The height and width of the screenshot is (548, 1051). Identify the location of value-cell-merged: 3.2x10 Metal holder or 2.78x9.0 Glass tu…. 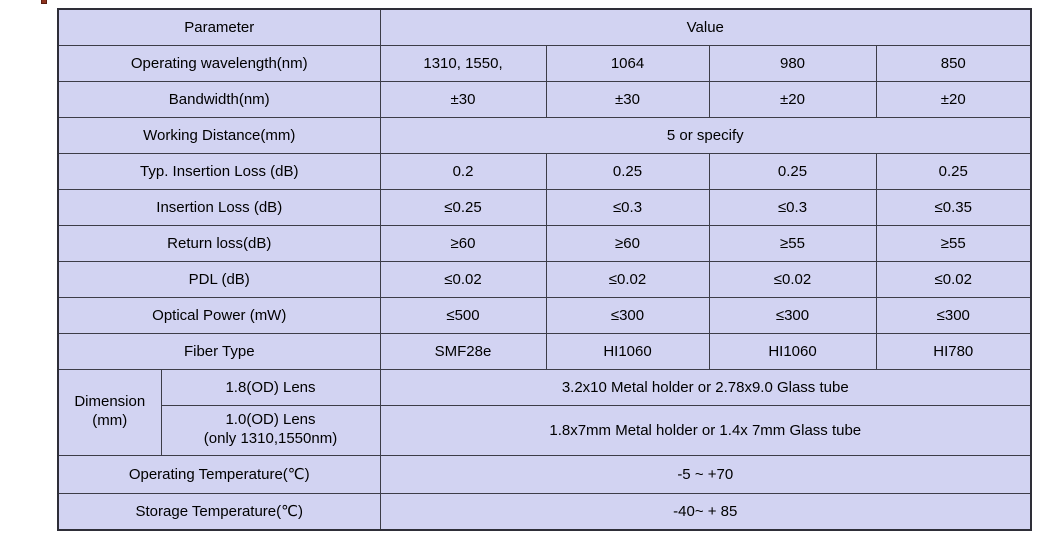
(705, 387).